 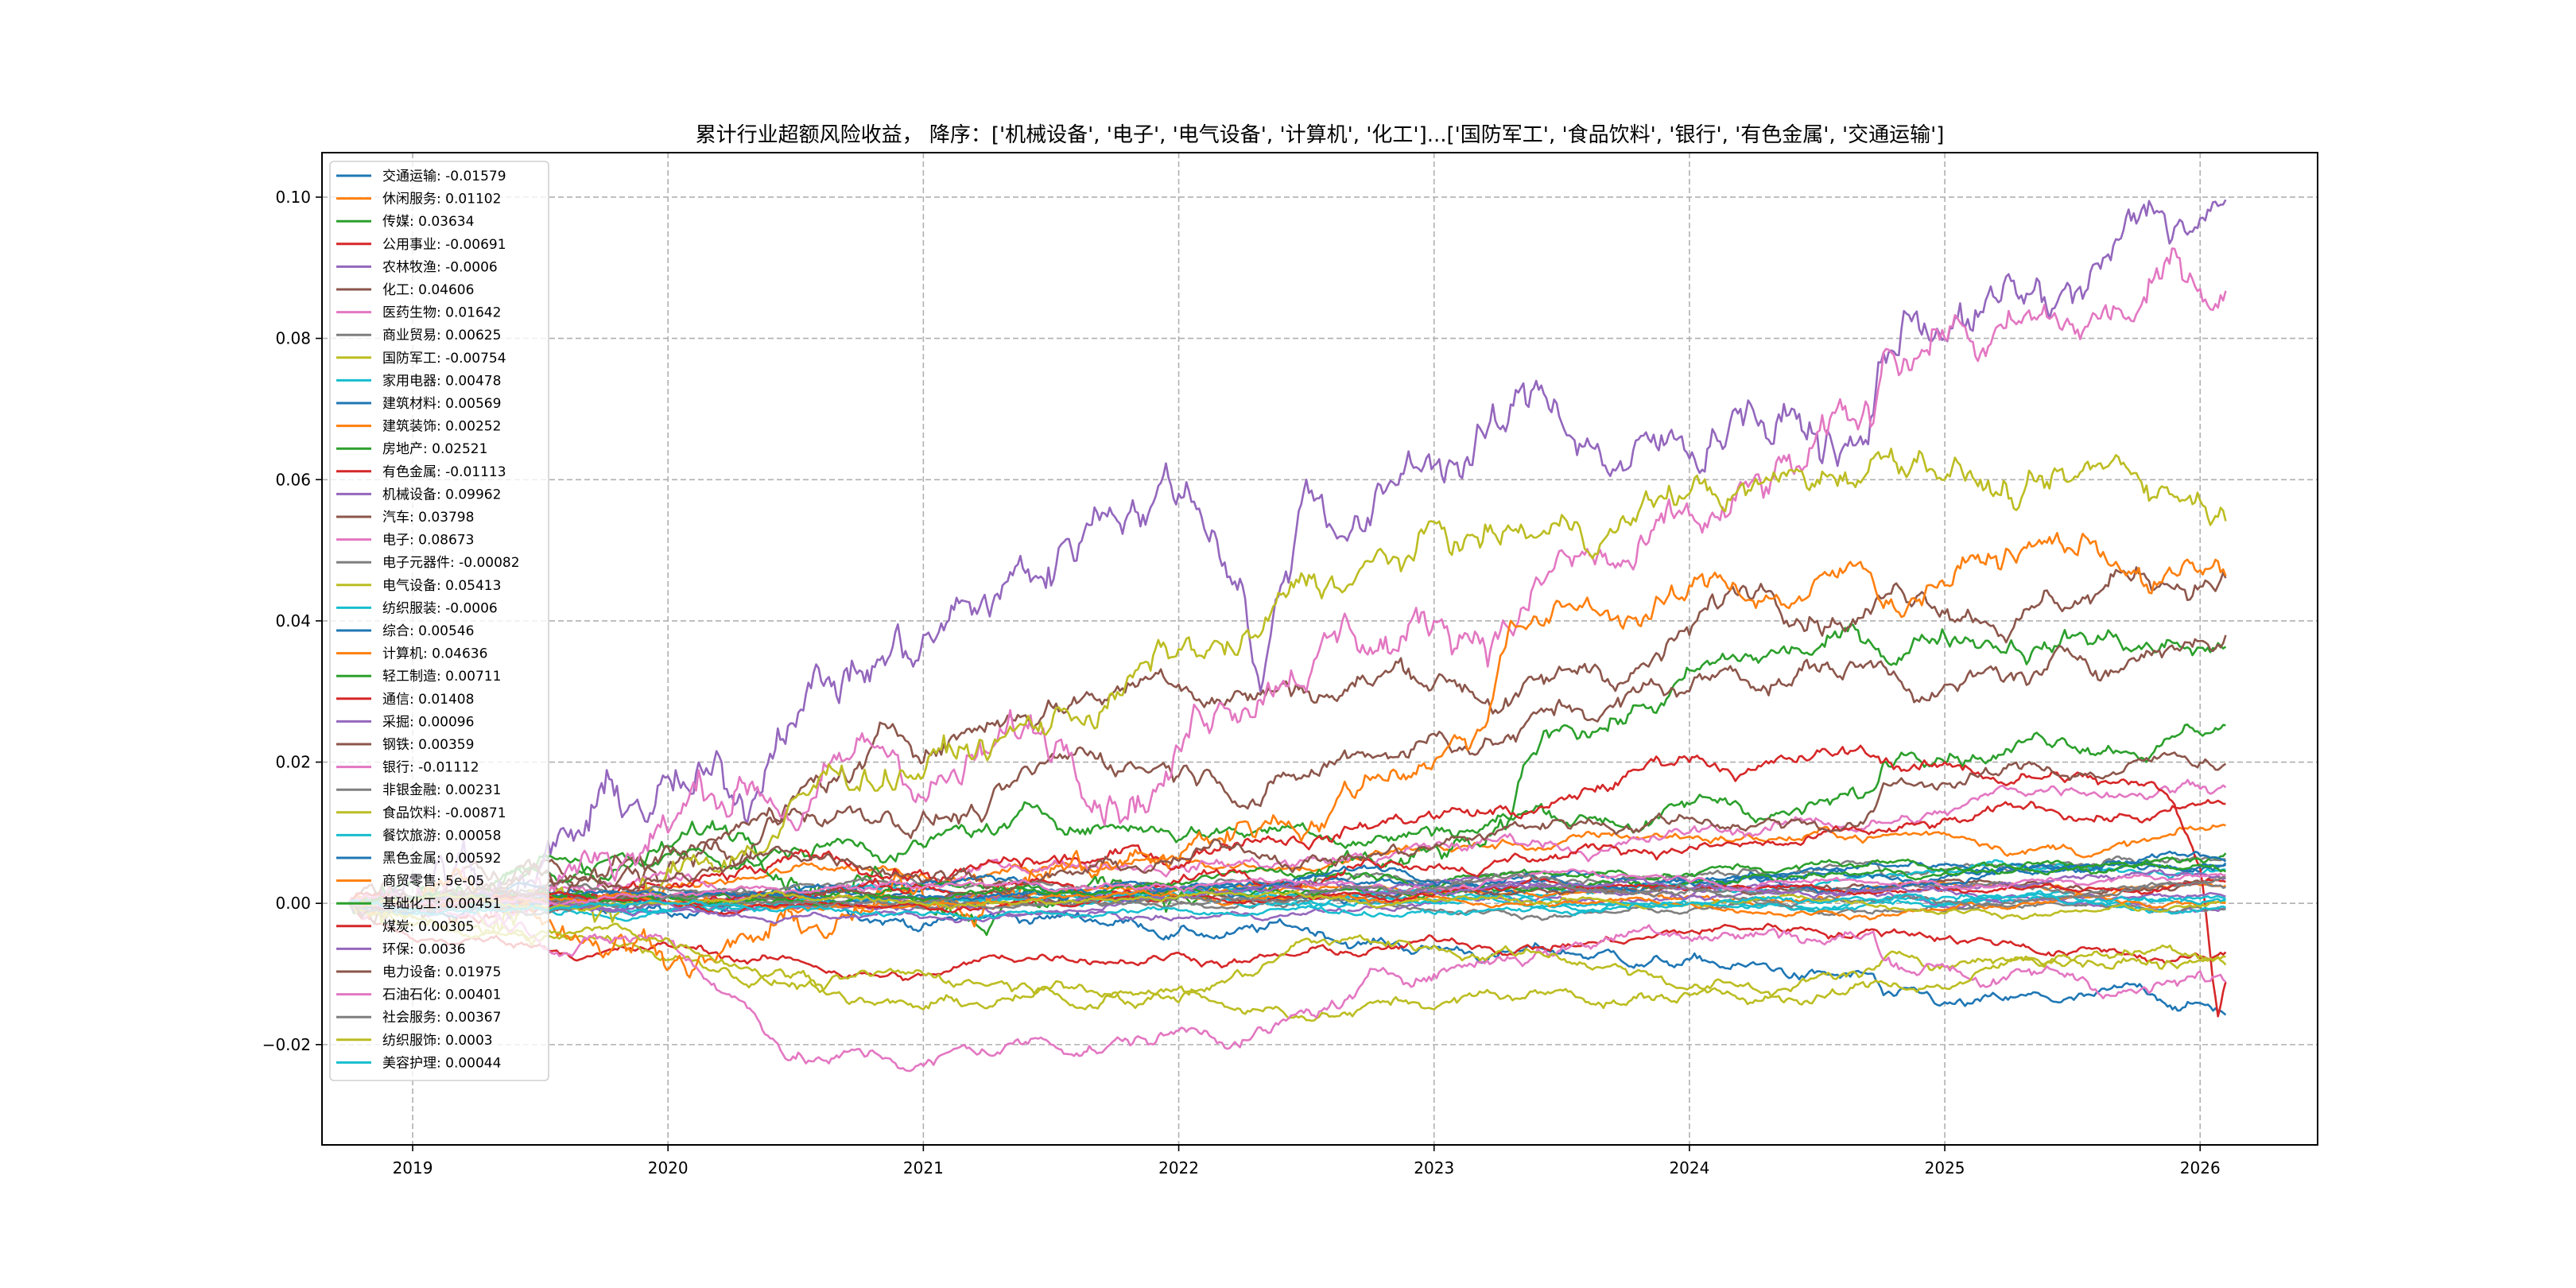 What do you see at coordinates (428, 631) in the screenshot?
I see `legend-label: 综合: 0.00546` at bounding box center [428, 631].